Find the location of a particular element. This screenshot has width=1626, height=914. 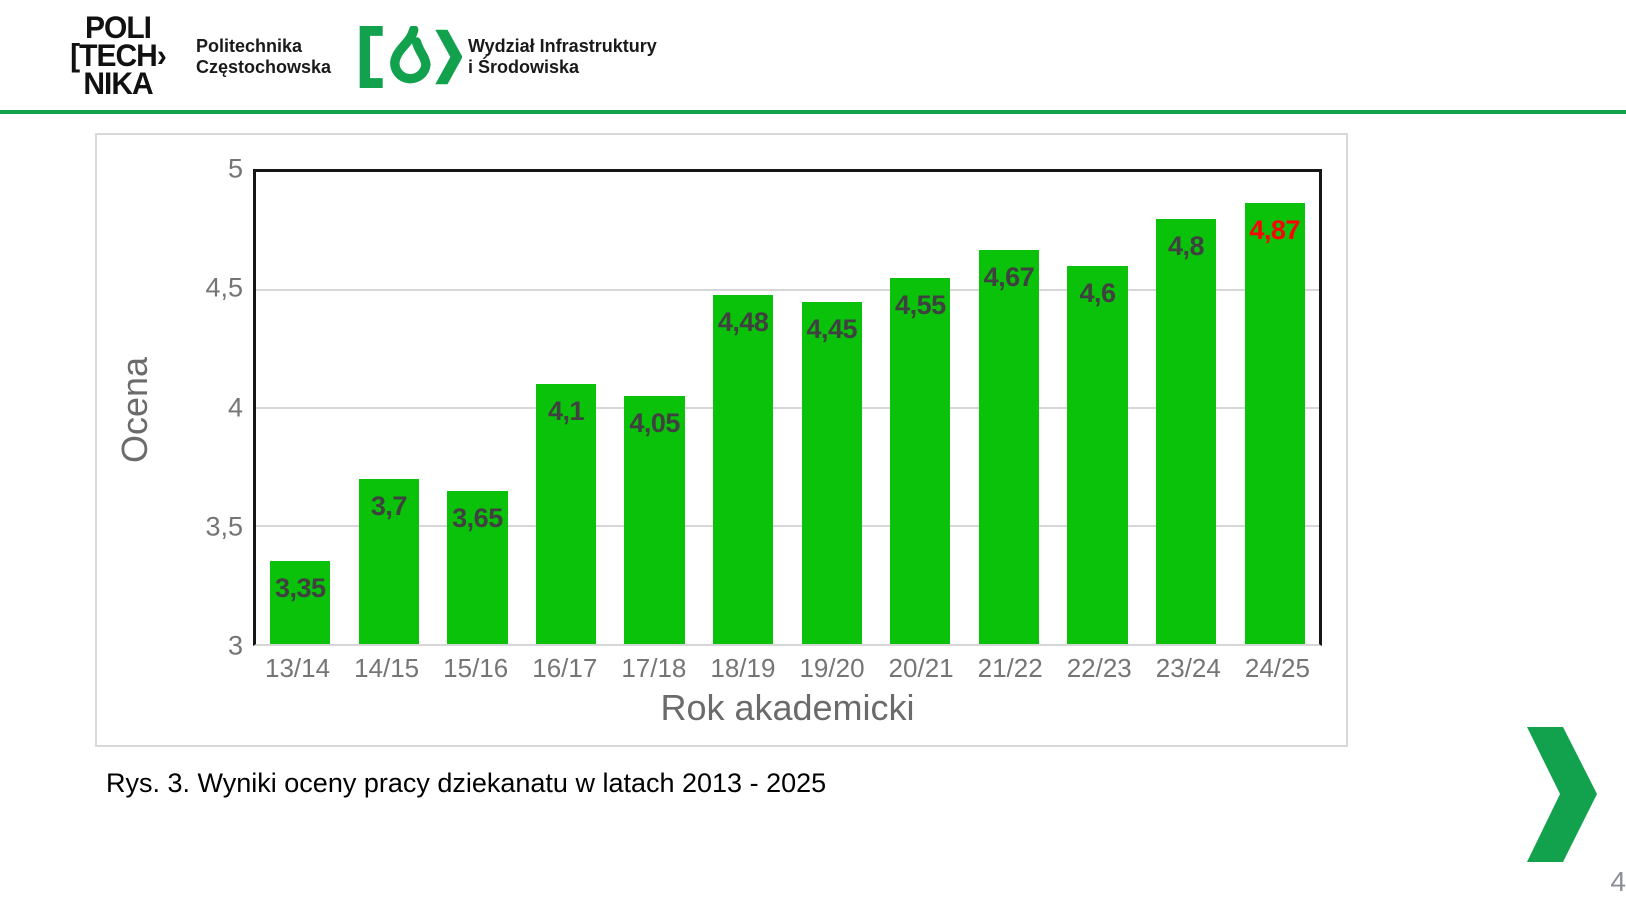

bar-slot: 4,6 is located at coordinates (1097, 408).